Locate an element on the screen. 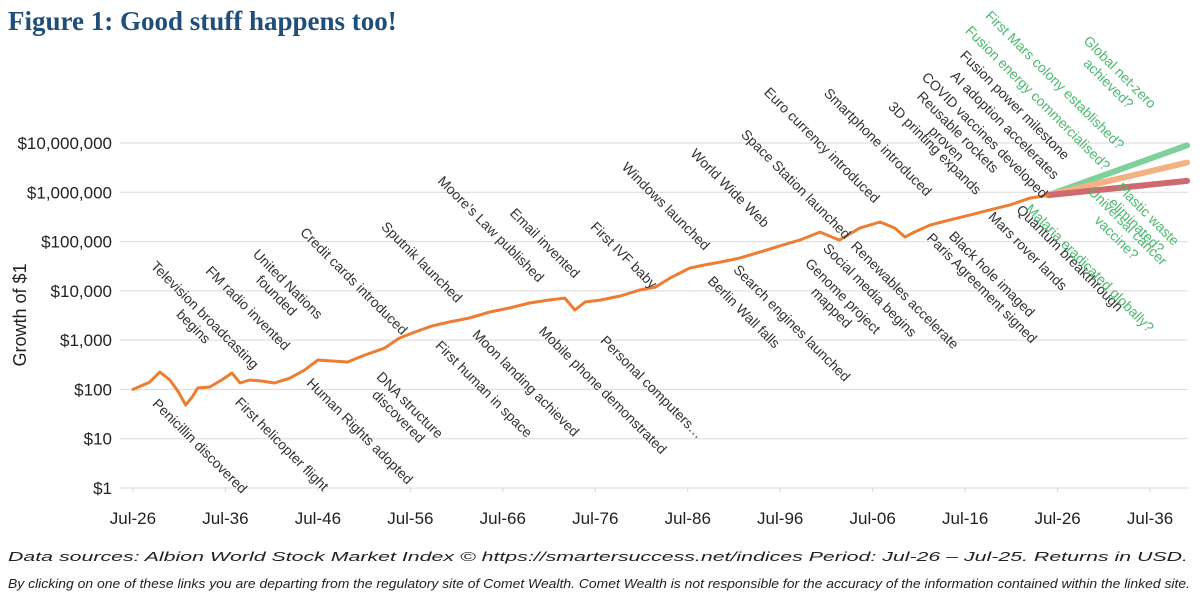 The image size is (1200, 606). annotation-line: Windows launched is located at coordinates (666, 206).